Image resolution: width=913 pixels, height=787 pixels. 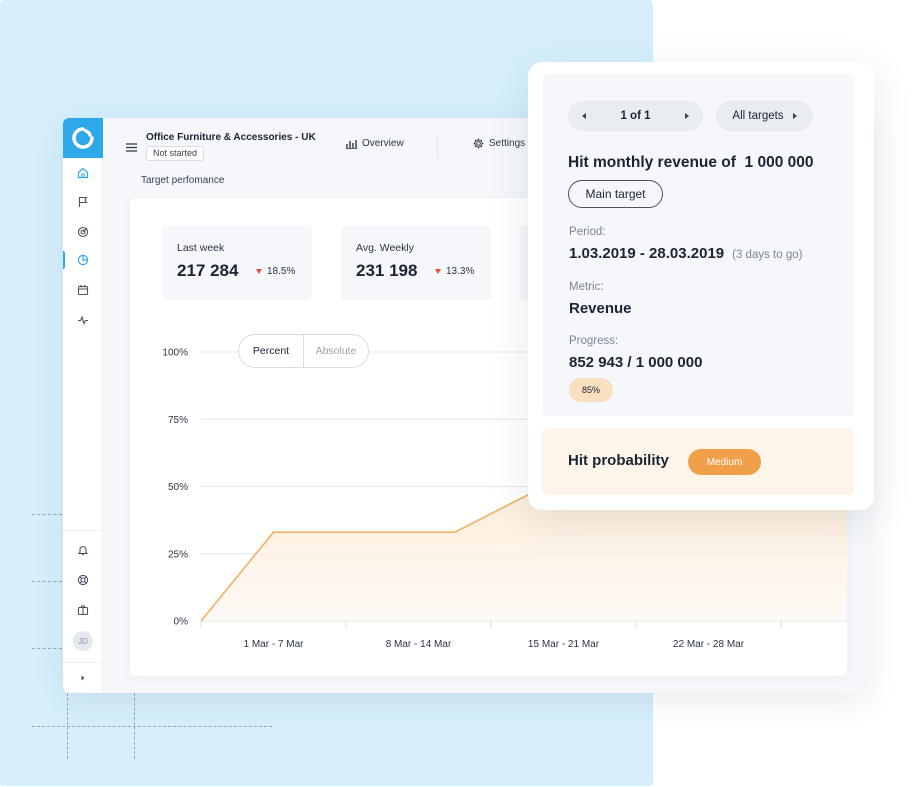 I want to click on target-pager: 1 of 1, so click(x=635, y=116).